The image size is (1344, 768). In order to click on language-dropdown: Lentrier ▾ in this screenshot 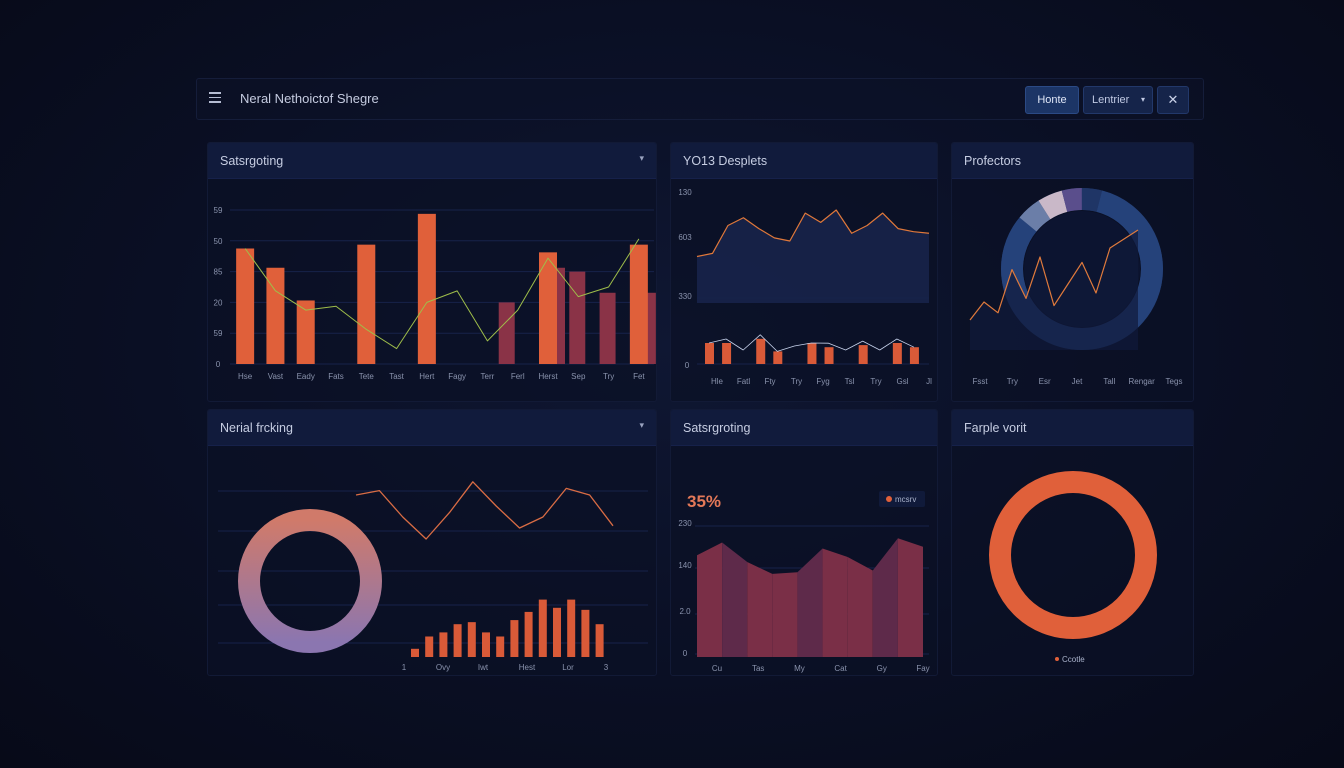, I will do `click(1118, 100)`.